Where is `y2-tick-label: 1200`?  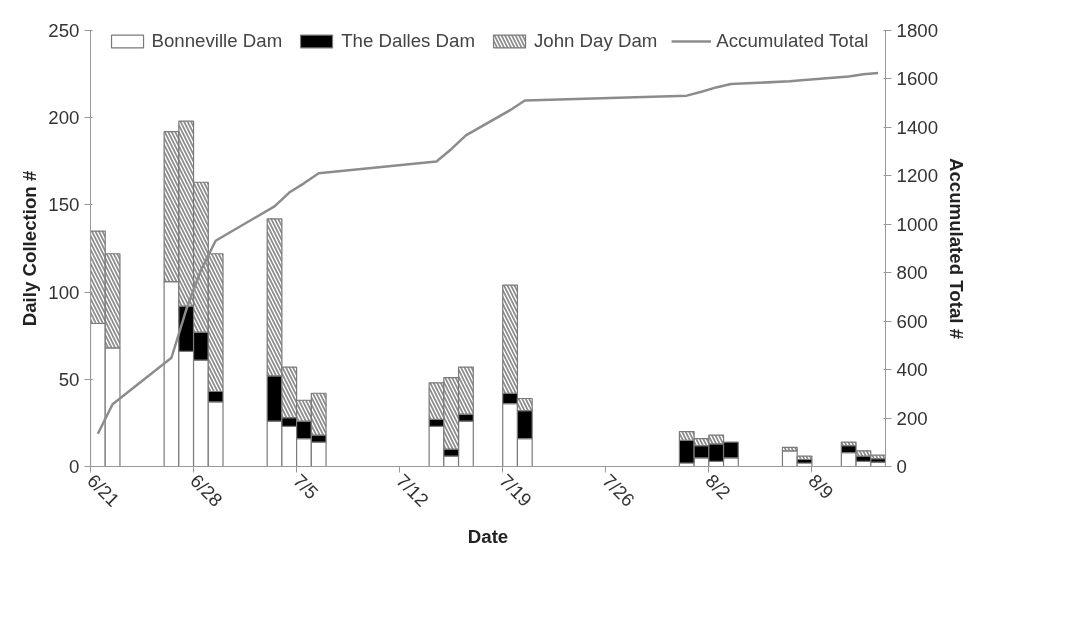 y2-tick-label: 1200 is located at coordinates (917, 176).